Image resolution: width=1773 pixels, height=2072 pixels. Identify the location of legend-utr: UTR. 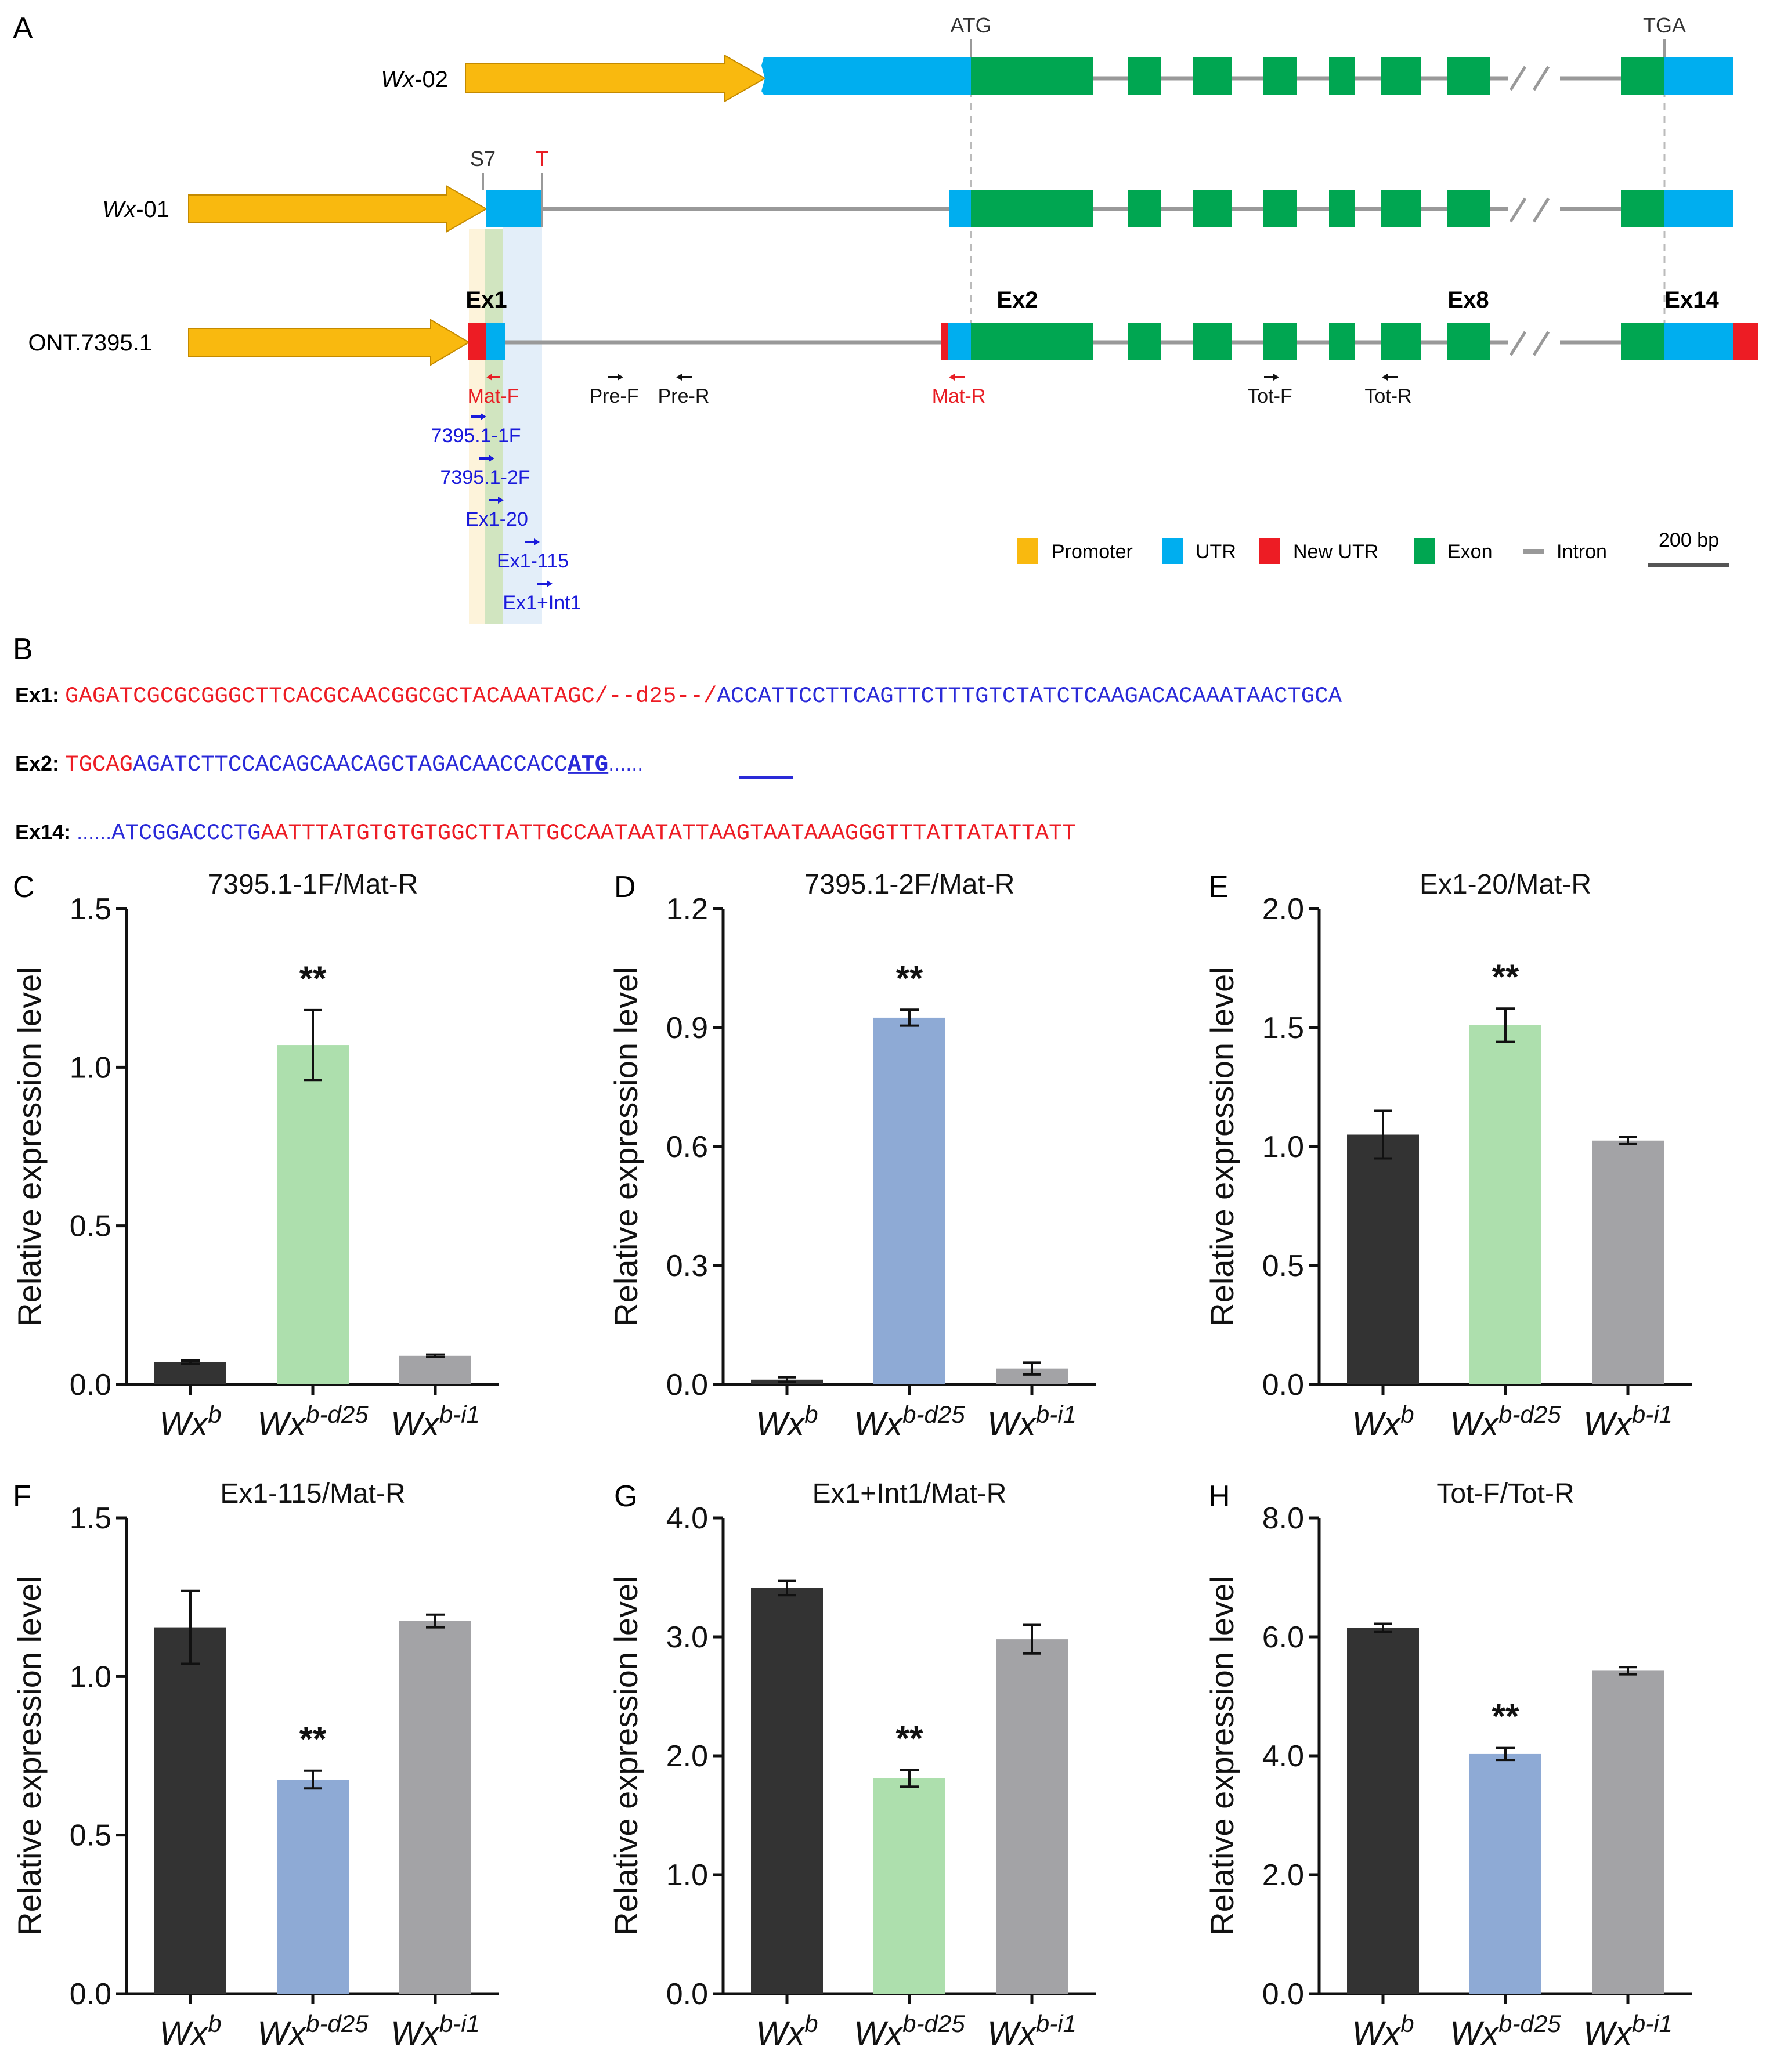
(1216, 552).